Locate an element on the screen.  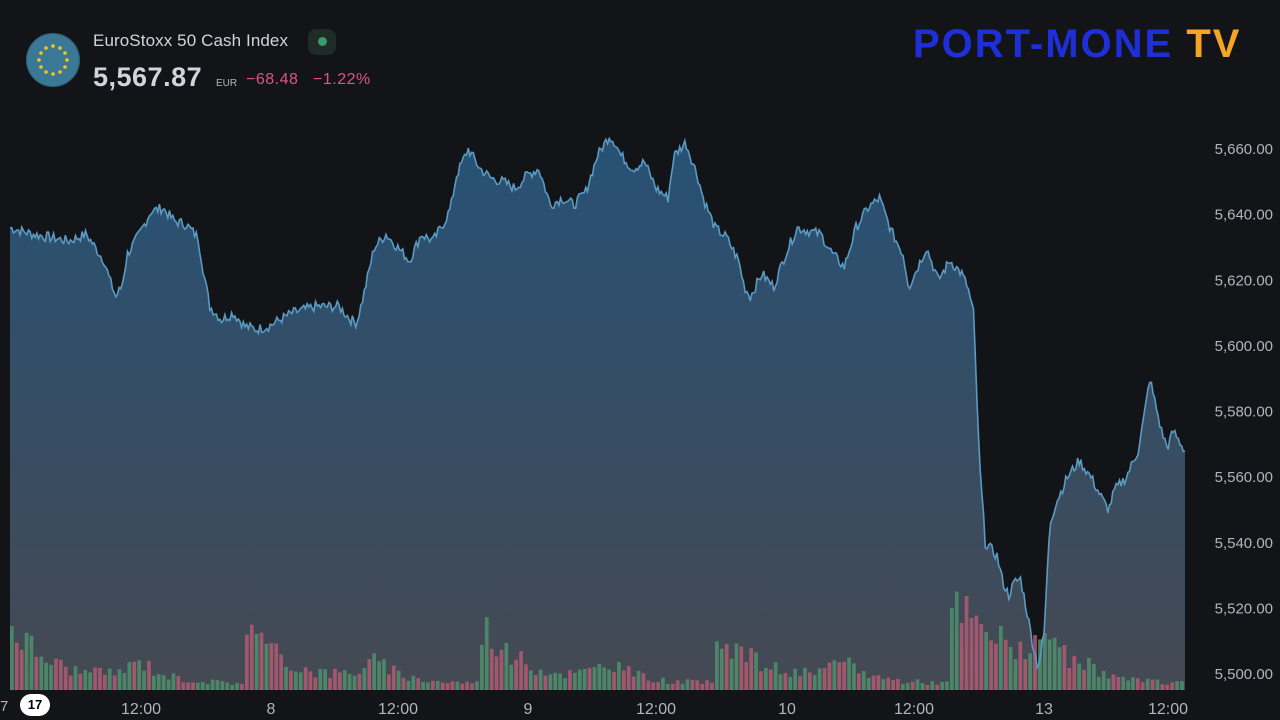
symbol-name: EuroStoxx 50 Cash Index is located at coordinates (191, 40).